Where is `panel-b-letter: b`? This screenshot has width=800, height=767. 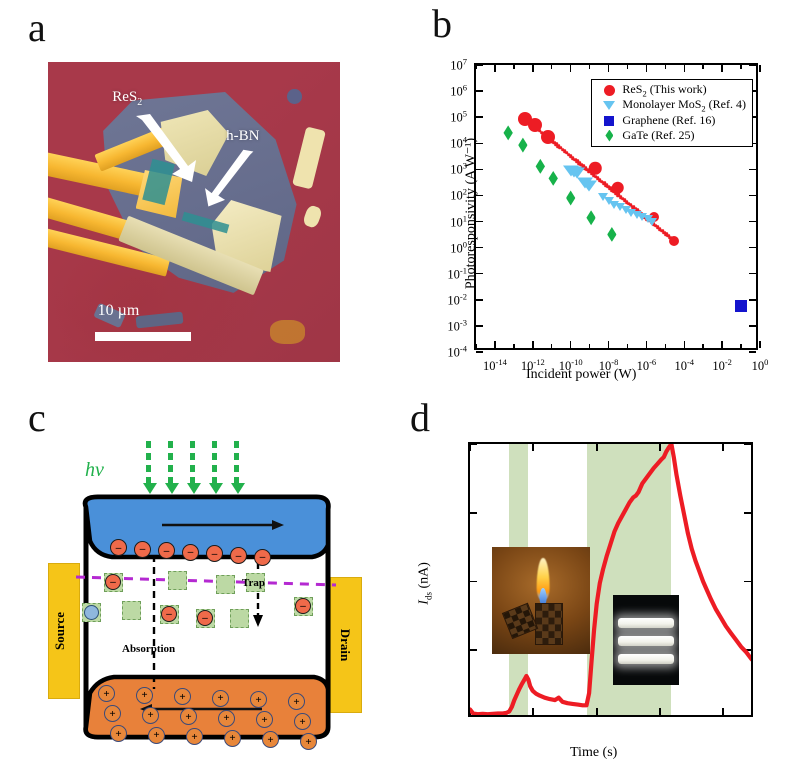
panel-b-letter: b is located at coordinates (442, 23).